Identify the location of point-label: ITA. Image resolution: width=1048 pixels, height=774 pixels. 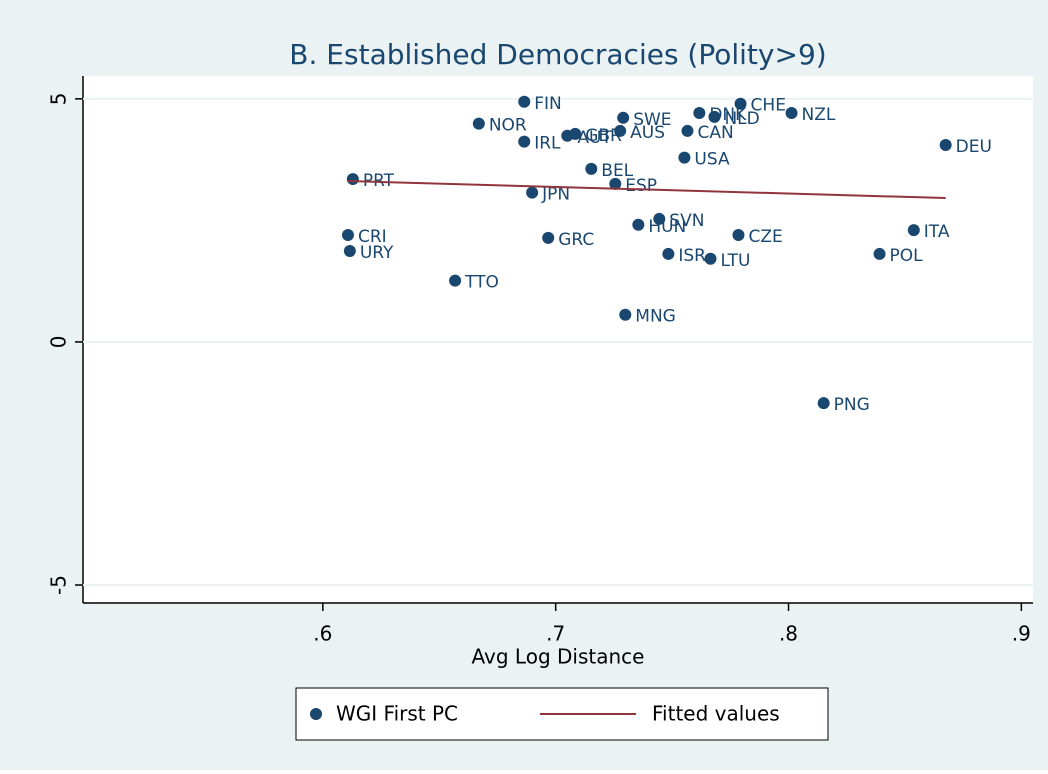
(937, 232).